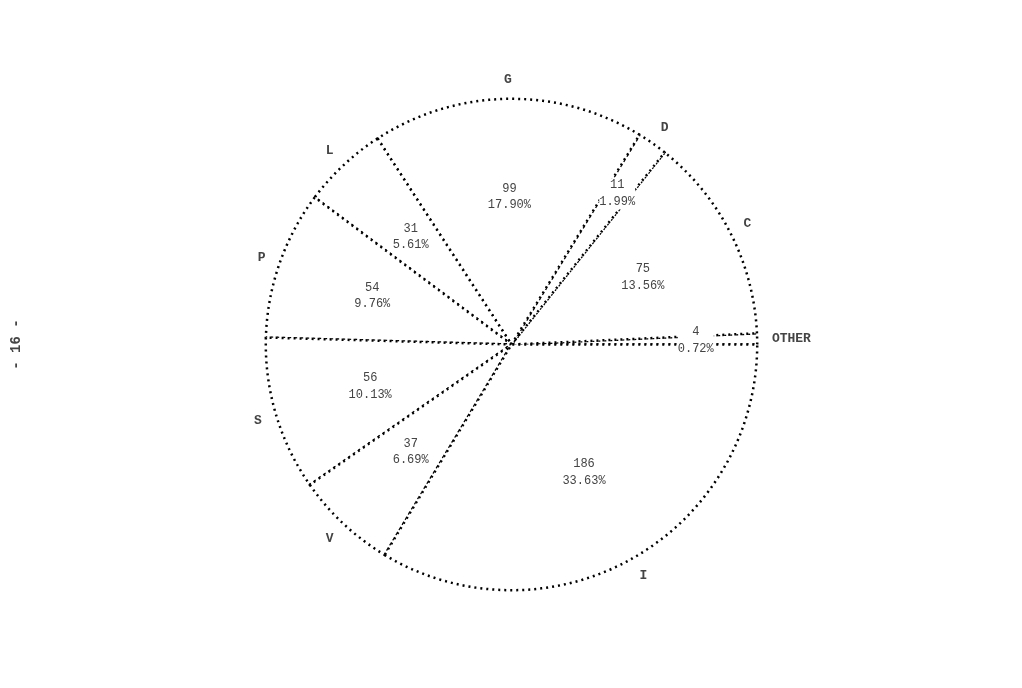  Describe the element at coordinates (584, 473) in the screenshot. I see `data-label: 186 33.63%` at that location.